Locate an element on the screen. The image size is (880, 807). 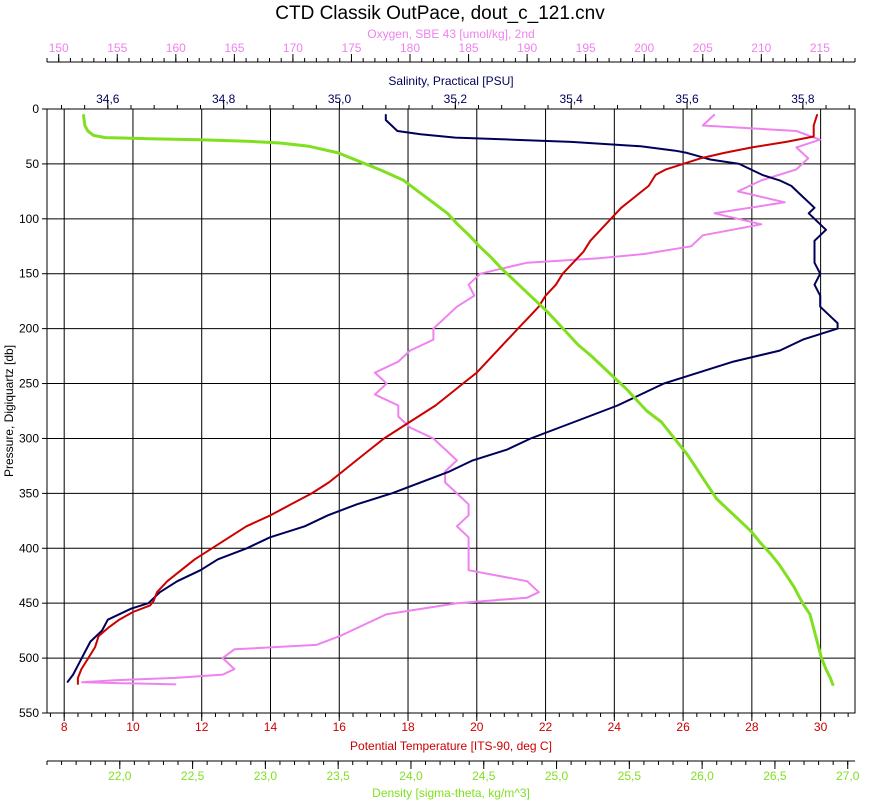
oxygen-tick-label: 165 is located at coordinates (234, 48).